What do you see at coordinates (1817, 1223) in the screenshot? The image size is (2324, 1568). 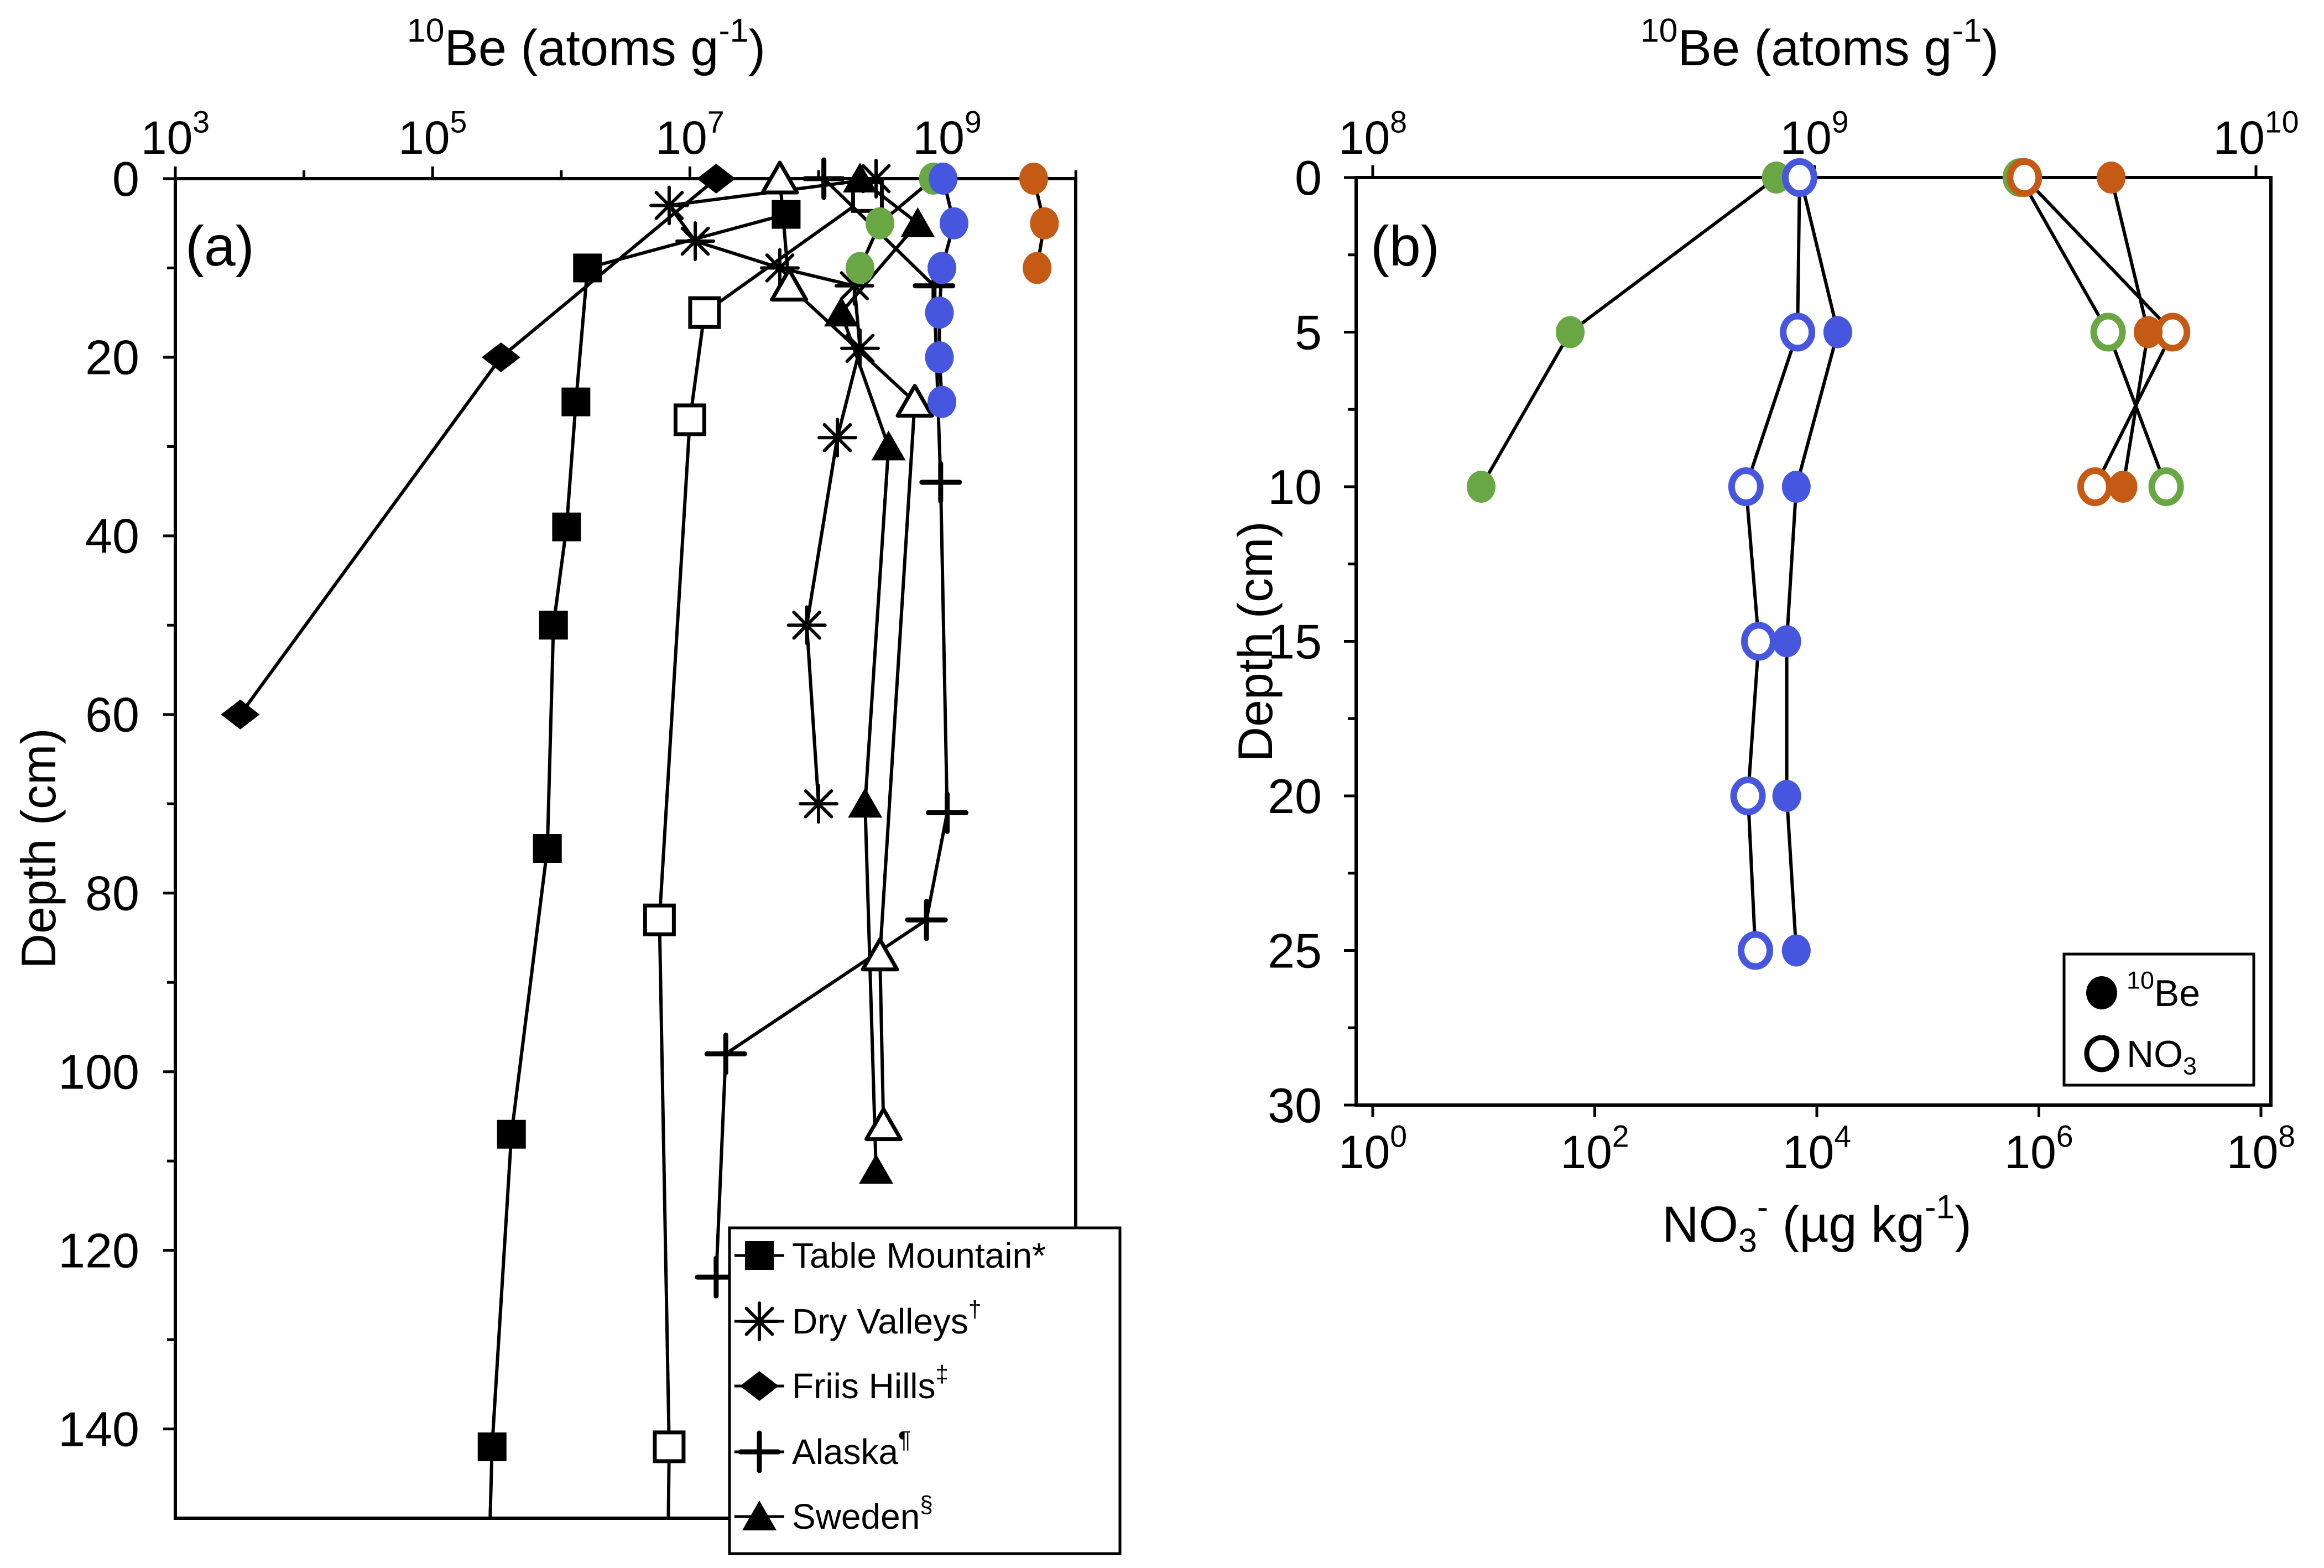 I see `panel-b-x-axis-title: NO3- (µg kg-1)` at bounding box center [1817, 1223].